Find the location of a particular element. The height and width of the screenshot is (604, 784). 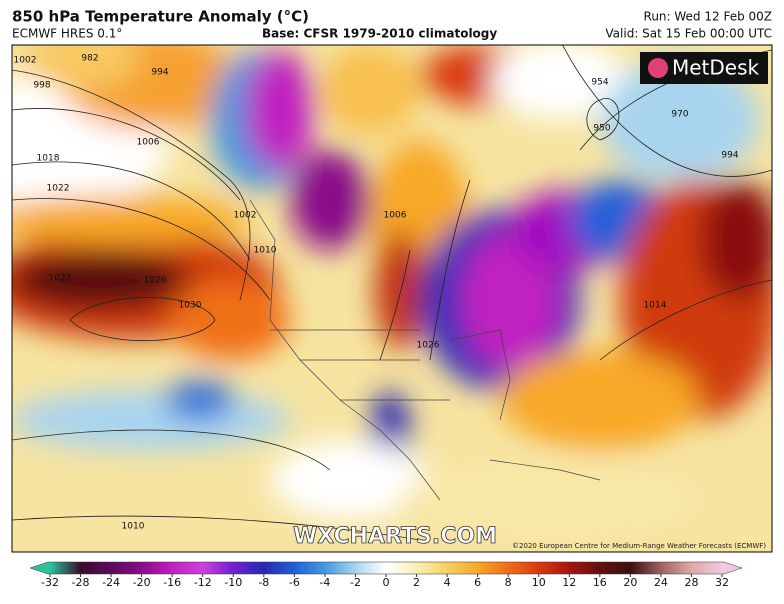

colorbar-tick-label: -24 is located at coordinates (111, 582).